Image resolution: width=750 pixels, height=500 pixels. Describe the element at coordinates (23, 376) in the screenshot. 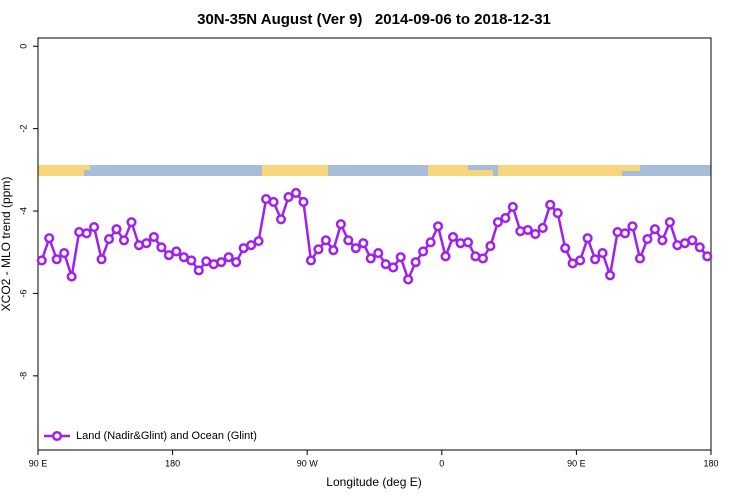

I see `y-tick-label: -8` at that location.